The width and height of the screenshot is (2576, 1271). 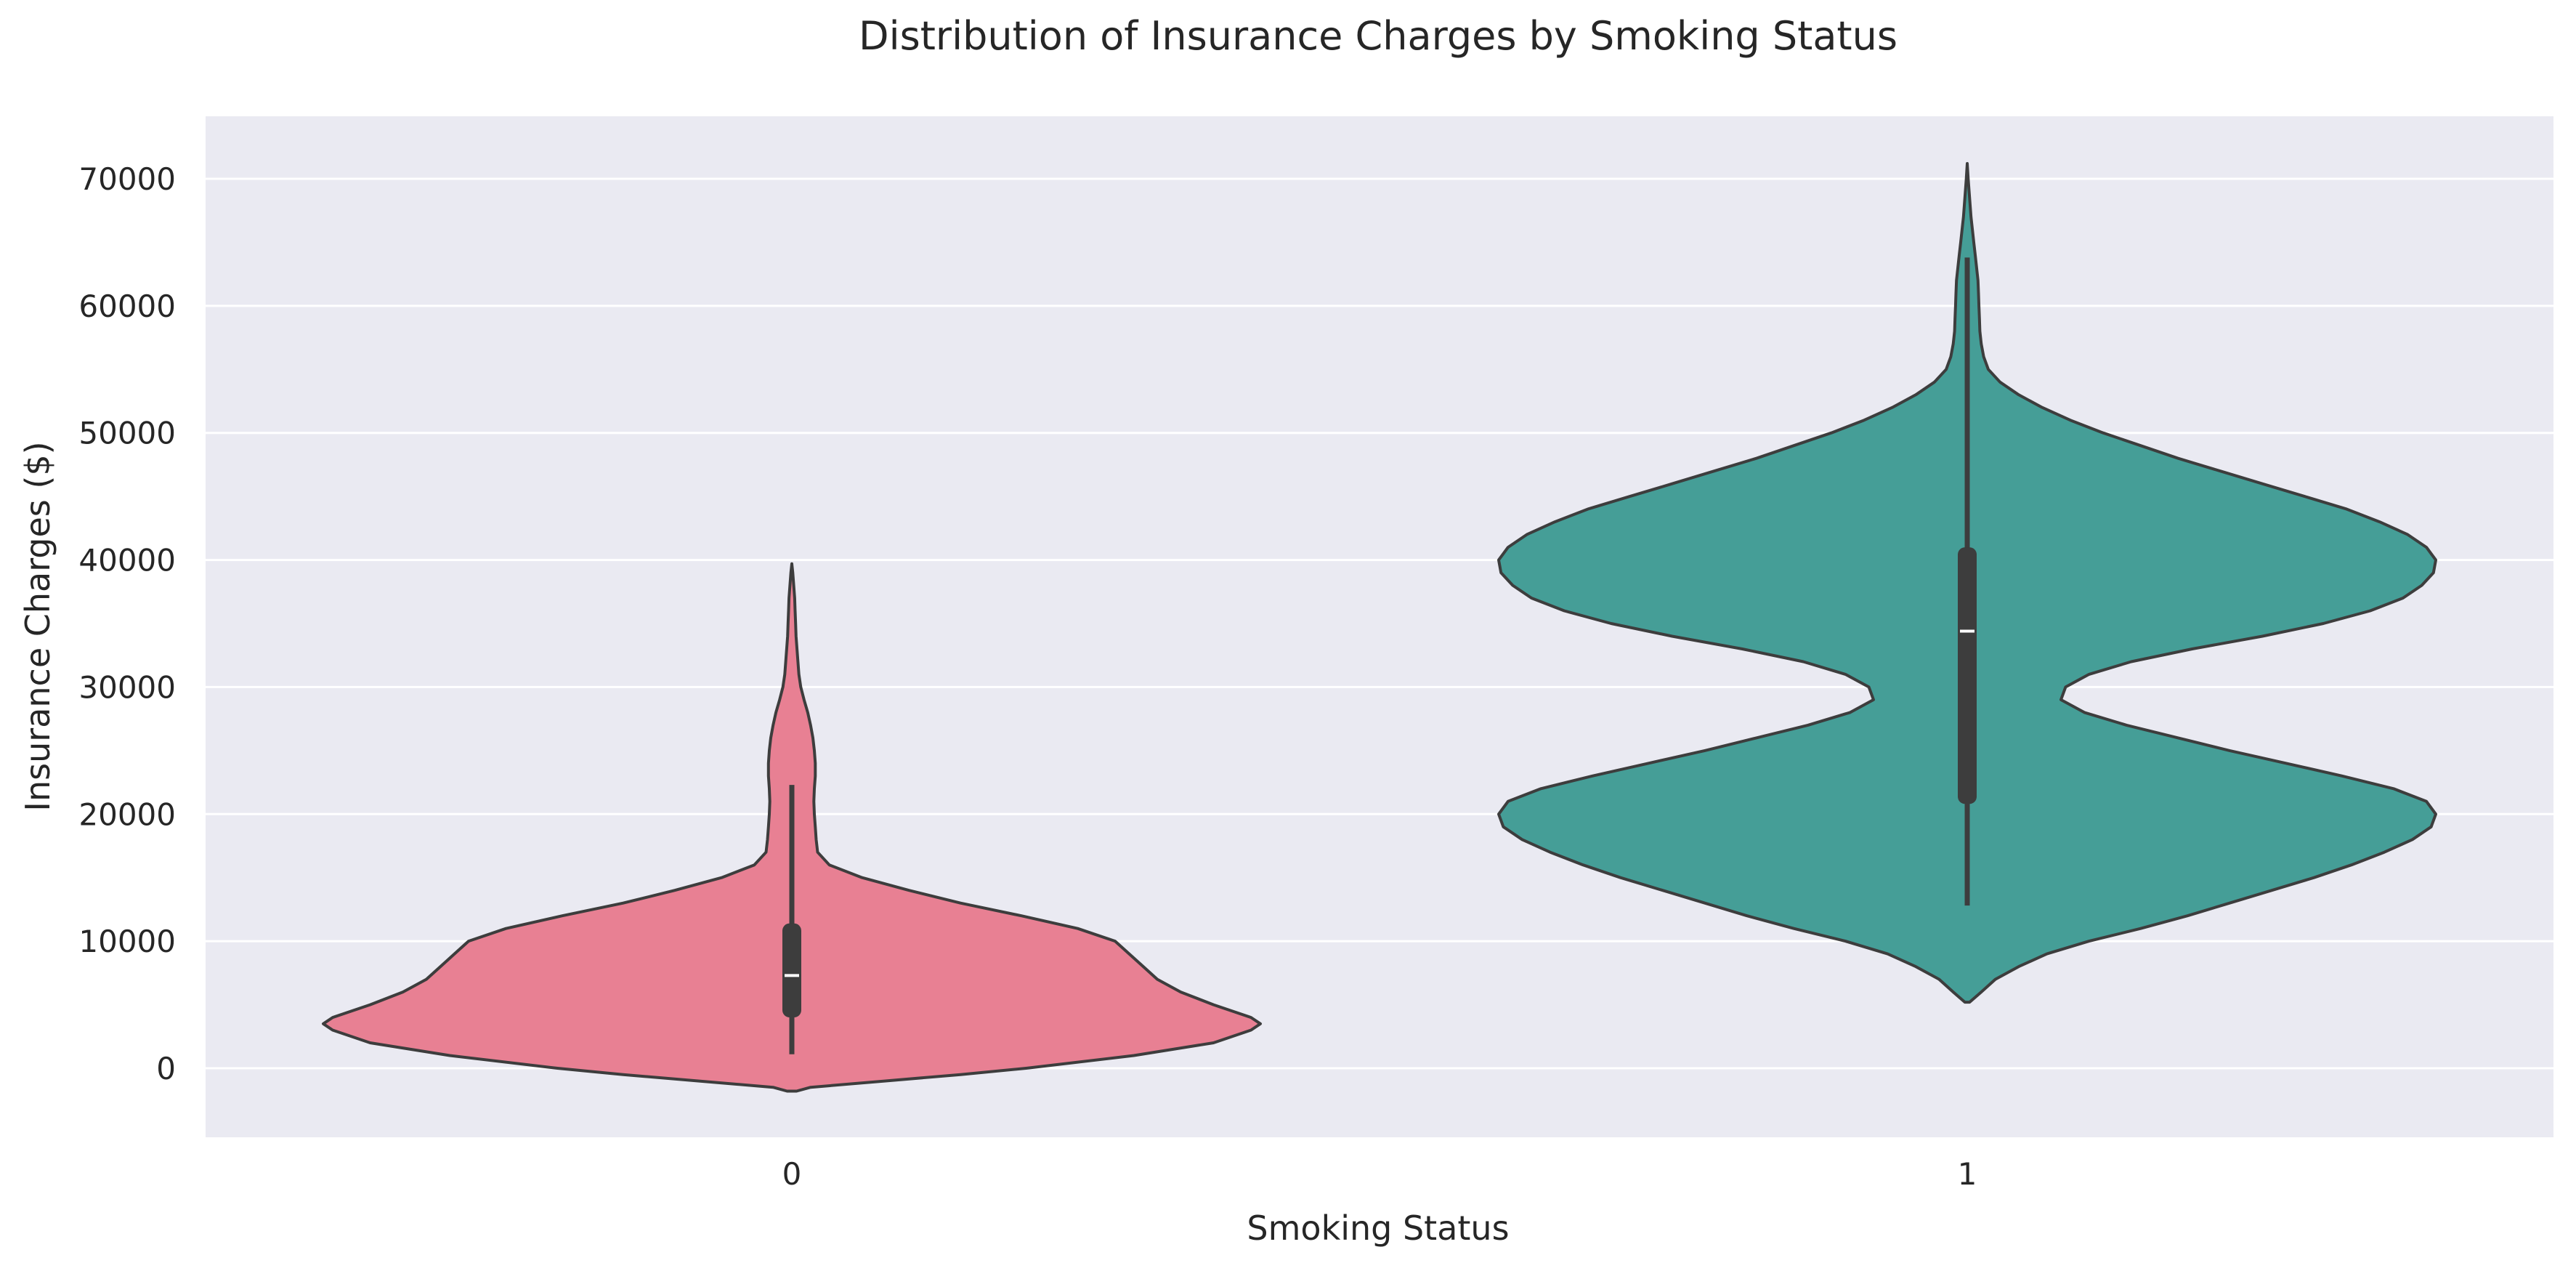 What do you see at coordinates (127, 623) in the screenshot?
I see `y-tick-labels: 0 10000 20000 30000 40000 50000 60000 70000` at bounding box center [127, 623].